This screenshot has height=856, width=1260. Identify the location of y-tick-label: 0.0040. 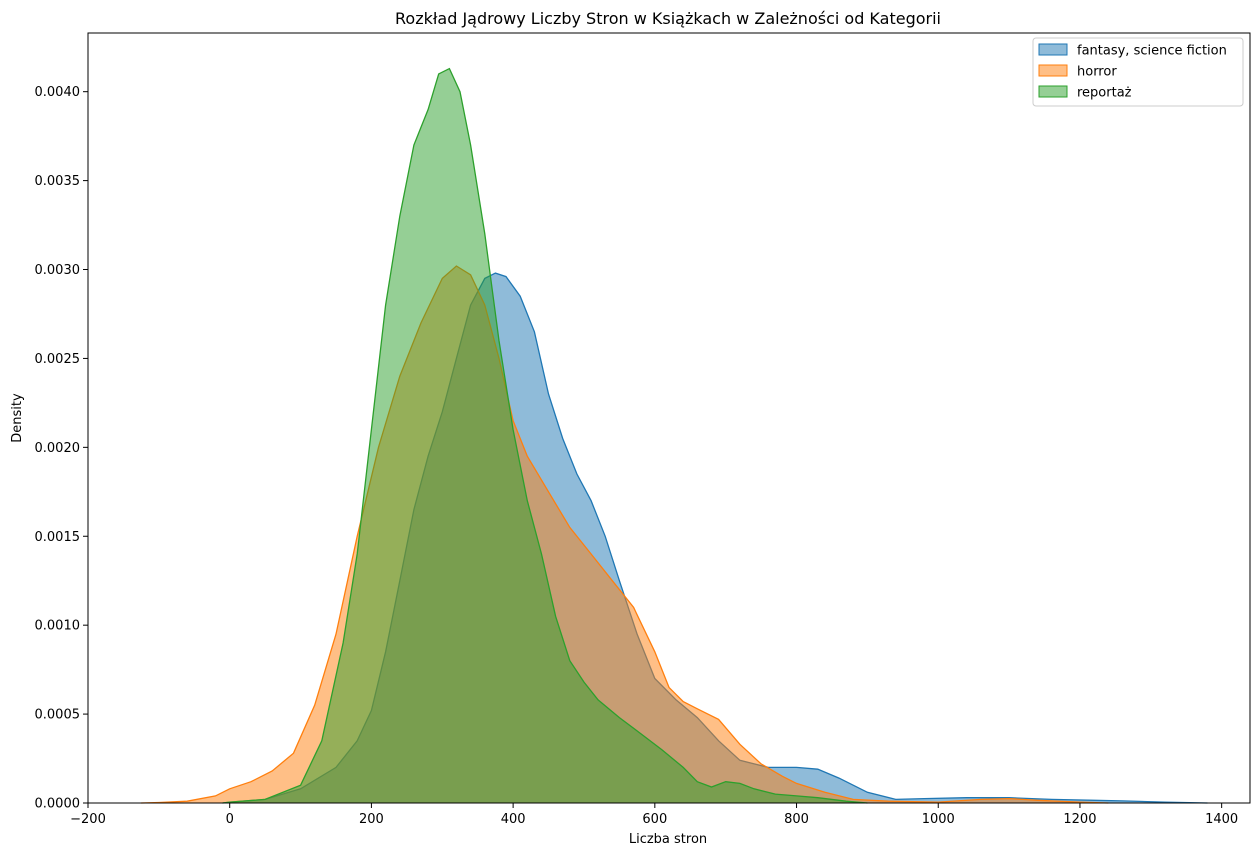
(58, 92).